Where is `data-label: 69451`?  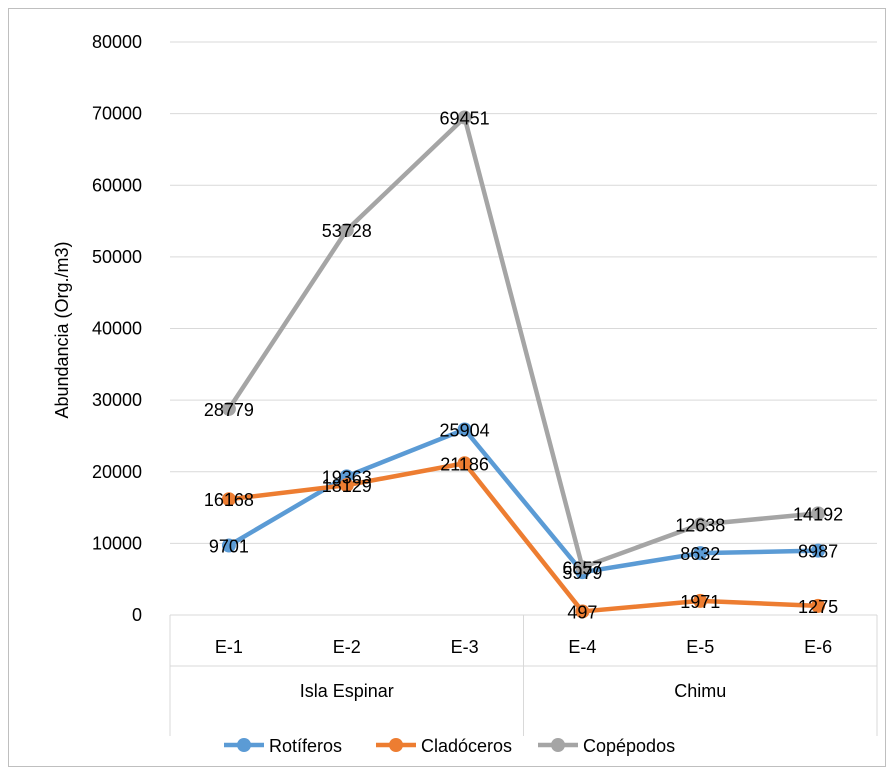
data-label: 69451 is located at coordinates (465, 119).